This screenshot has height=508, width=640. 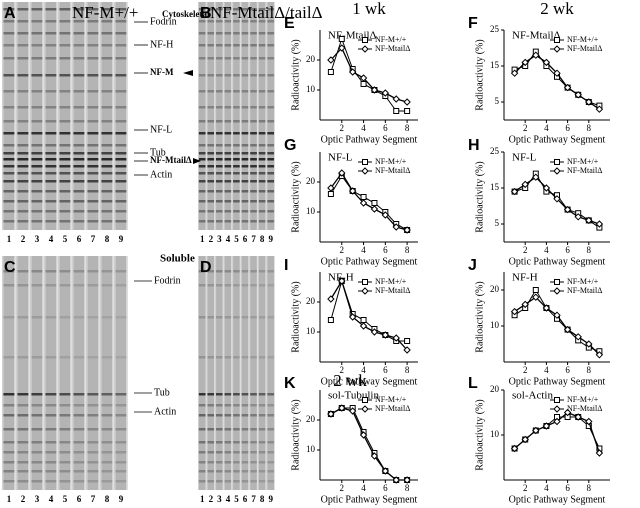 I want to click on legend-label: NF-M+/+, so click(x=583, y=399).